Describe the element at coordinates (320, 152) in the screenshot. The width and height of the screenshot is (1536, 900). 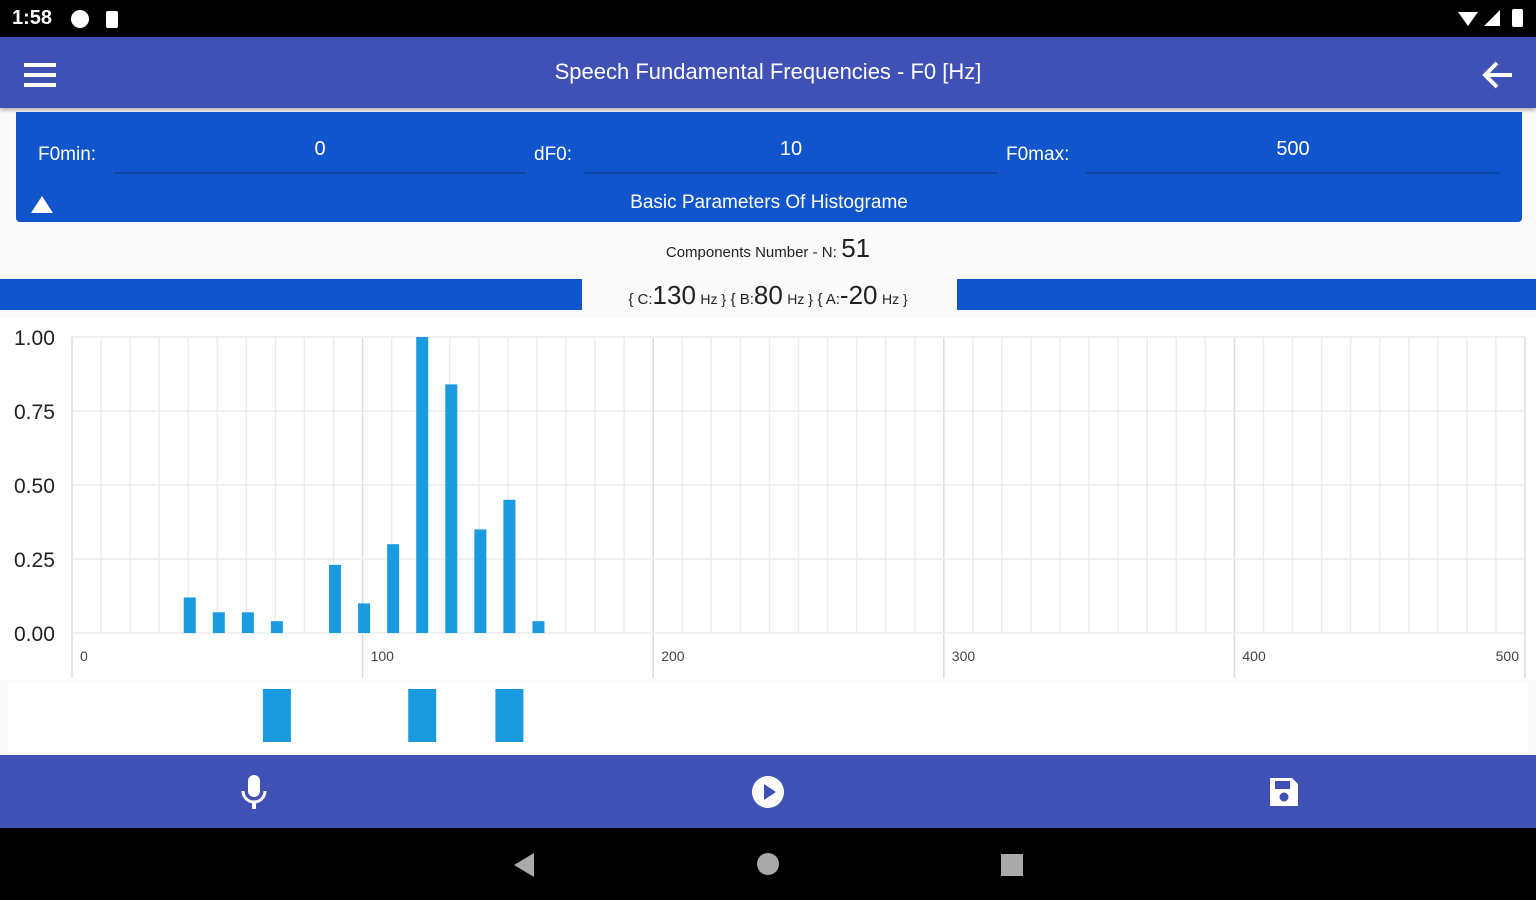
I see `f0min-input: 0` at that location.